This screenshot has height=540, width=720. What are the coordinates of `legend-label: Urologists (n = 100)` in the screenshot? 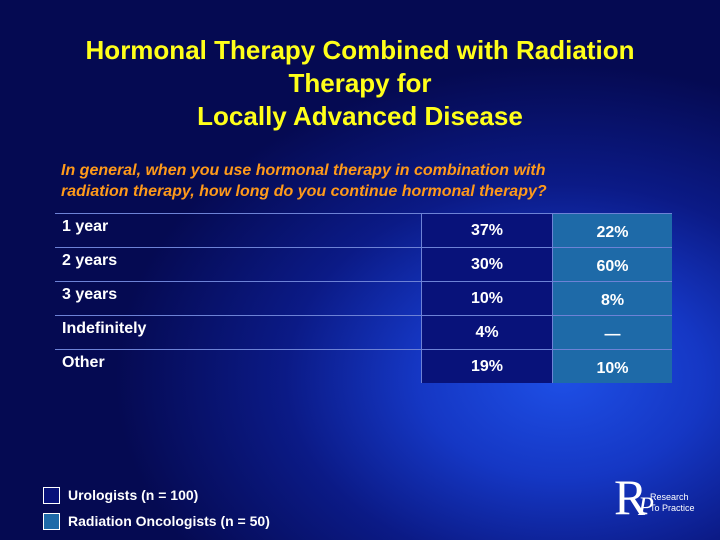 It's located at (133, 495).